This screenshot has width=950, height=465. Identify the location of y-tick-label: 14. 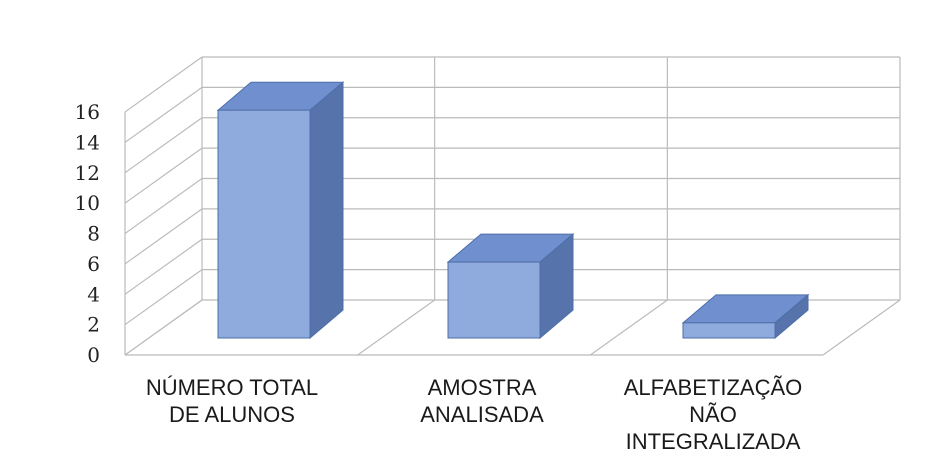
(87, 142).